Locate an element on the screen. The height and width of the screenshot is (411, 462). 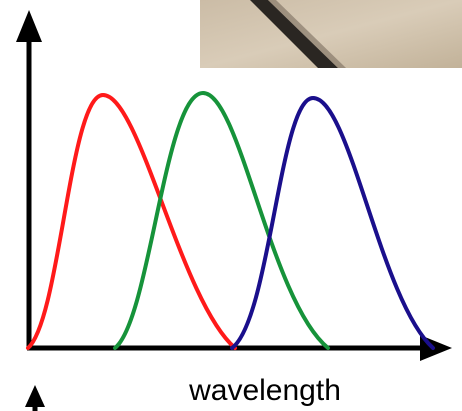
y-axis-arrow is located at coordinates (29, 26).